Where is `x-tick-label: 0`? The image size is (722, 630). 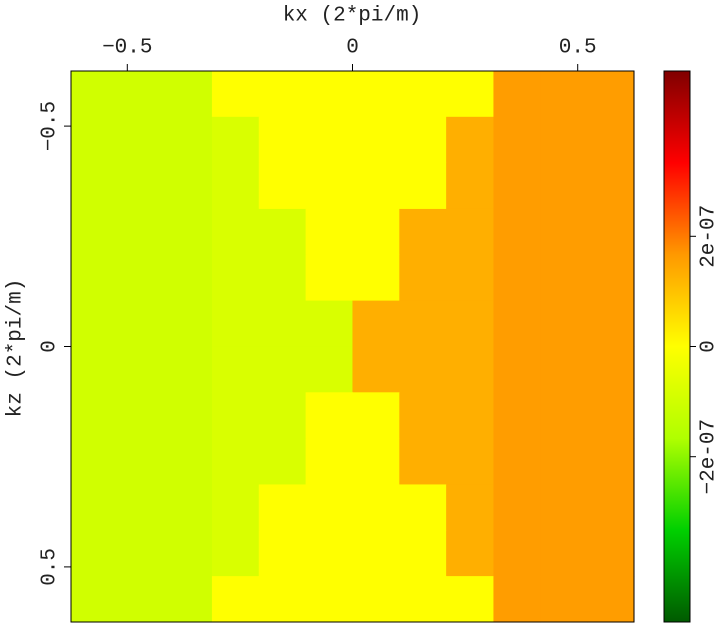 x-tick-label: 0 is located at coordinates (352, 48).